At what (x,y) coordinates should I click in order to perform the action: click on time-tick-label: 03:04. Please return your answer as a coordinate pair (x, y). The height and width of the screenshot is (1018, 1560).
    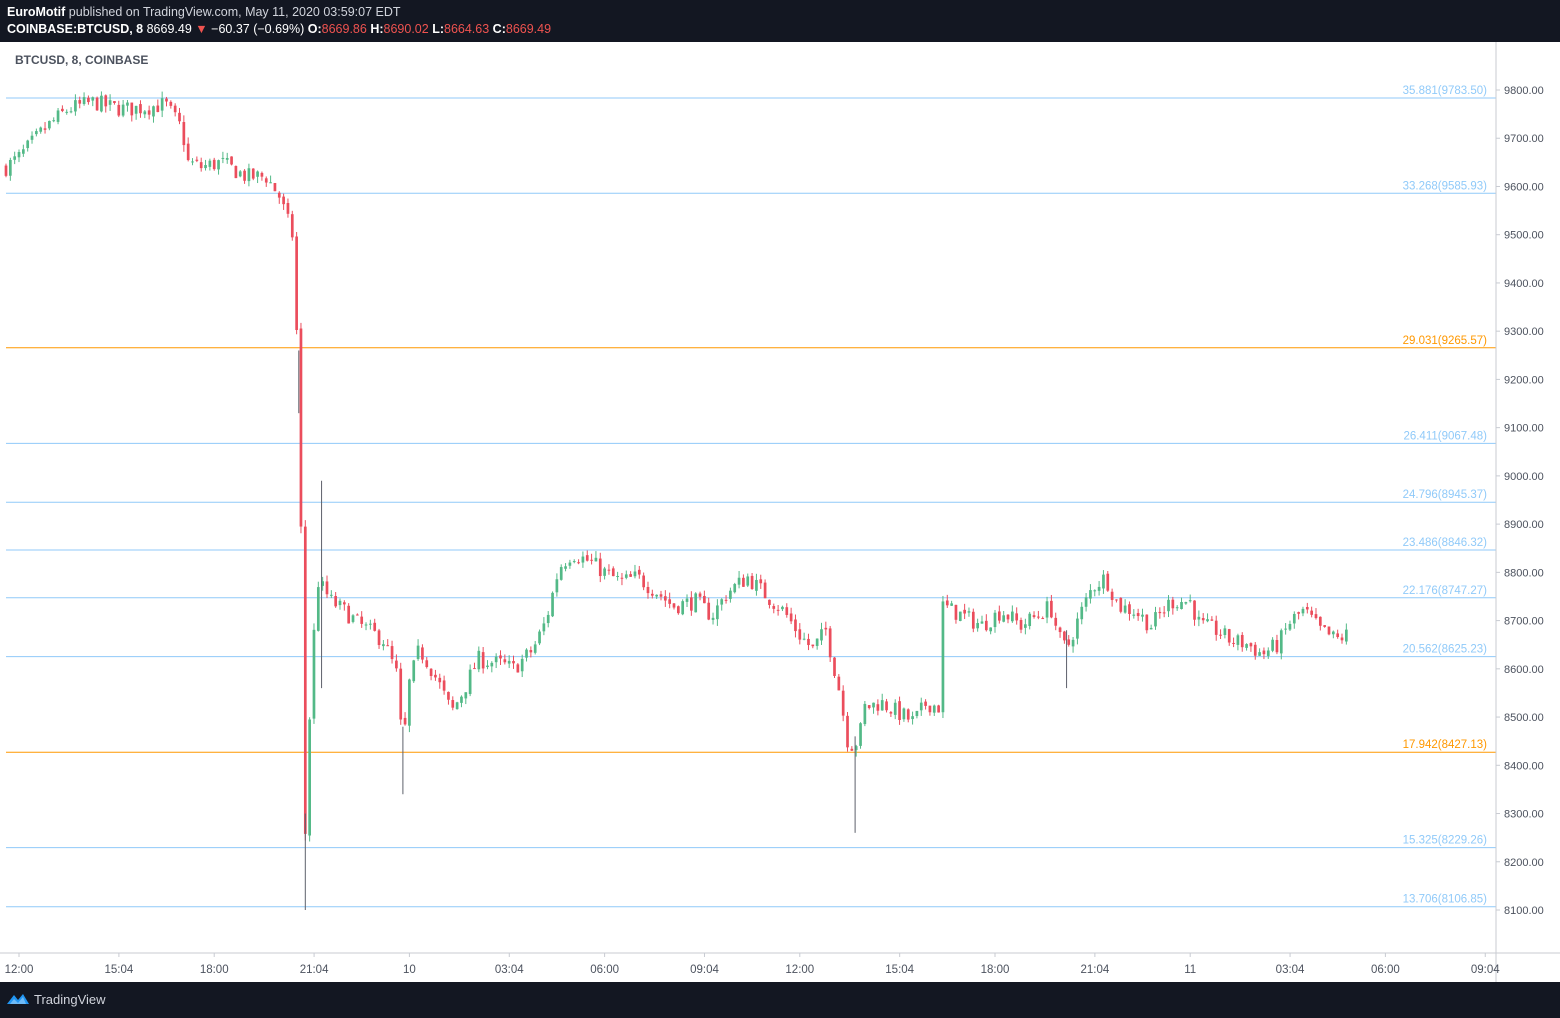
    Looking at the image, I should click on (1290, 970).